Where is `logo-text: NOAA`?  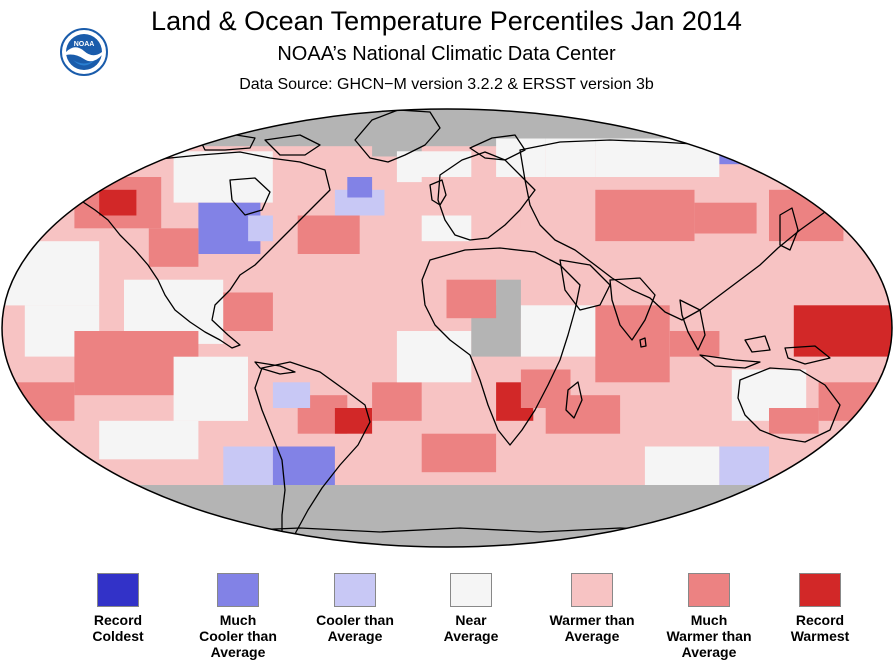
logo-text: NOAA is located at coordinates (84, 44).